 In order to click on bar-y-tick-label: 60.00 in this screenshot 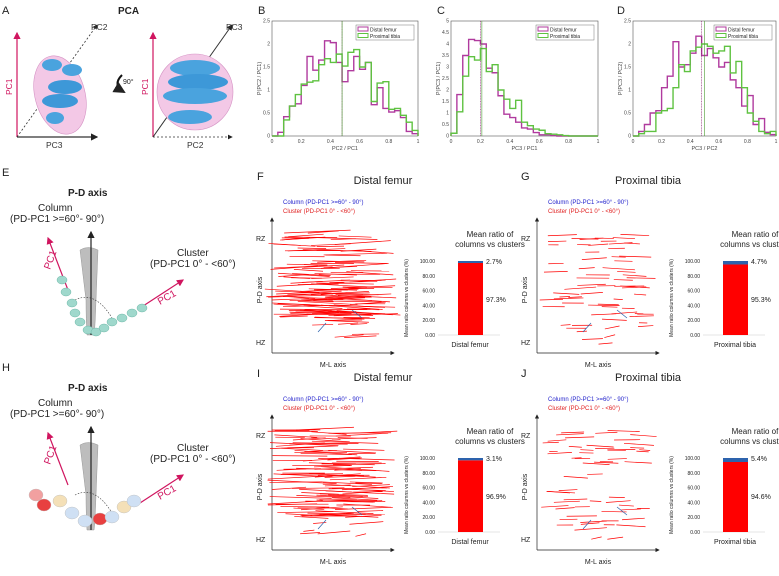, I will do `click(693, 489)`.